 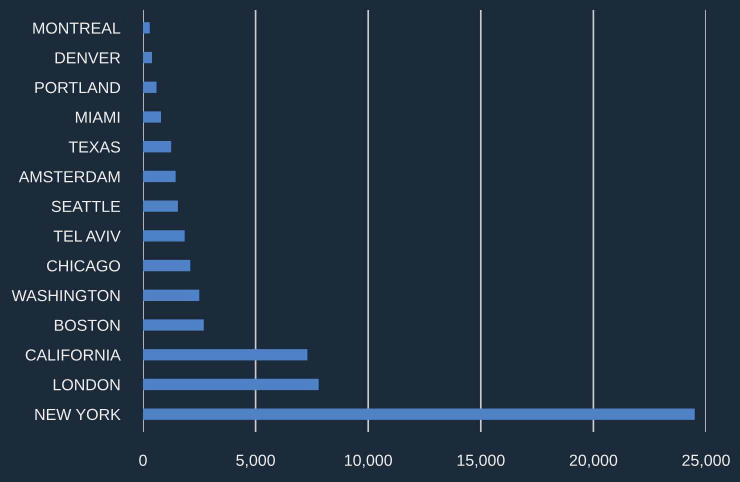 What do you see at coordinates (87, 384) in the screenshot?
I see `y-tick-label: LONDON` at bounding box center [87, 384].